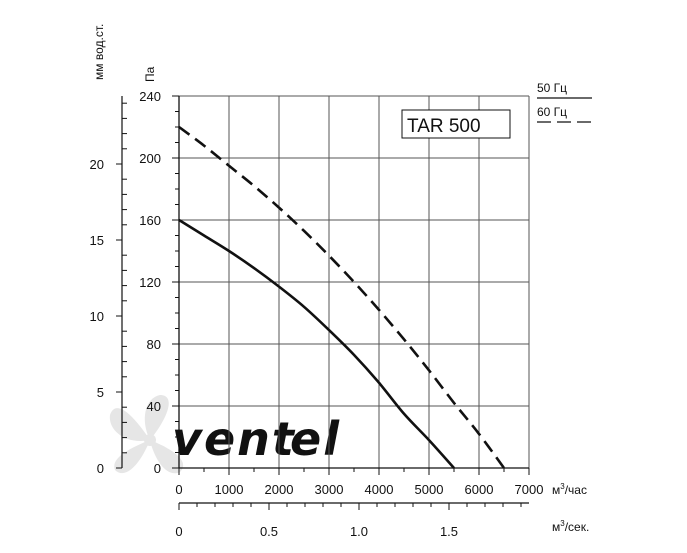 The width and height of the screenshot is (687, 553). What do you see at coordinates (150, 158) in the screenshot?
I see `y-tick-label: 200` at bounding box center [150, 158].